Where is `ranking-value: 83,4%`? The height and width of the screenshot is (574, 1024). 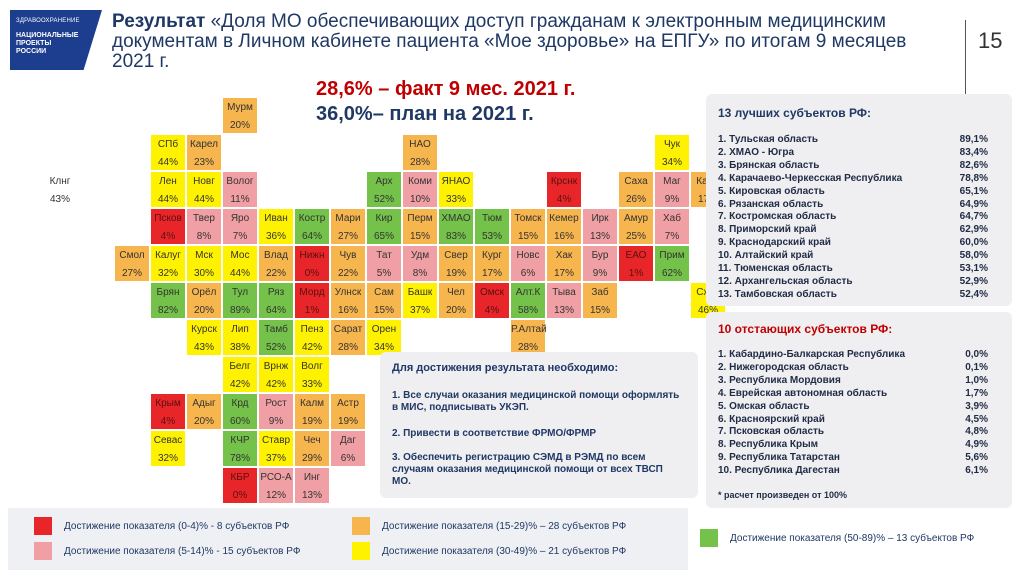 ranking-value: 83,4% is located at coordinates (973, 152).